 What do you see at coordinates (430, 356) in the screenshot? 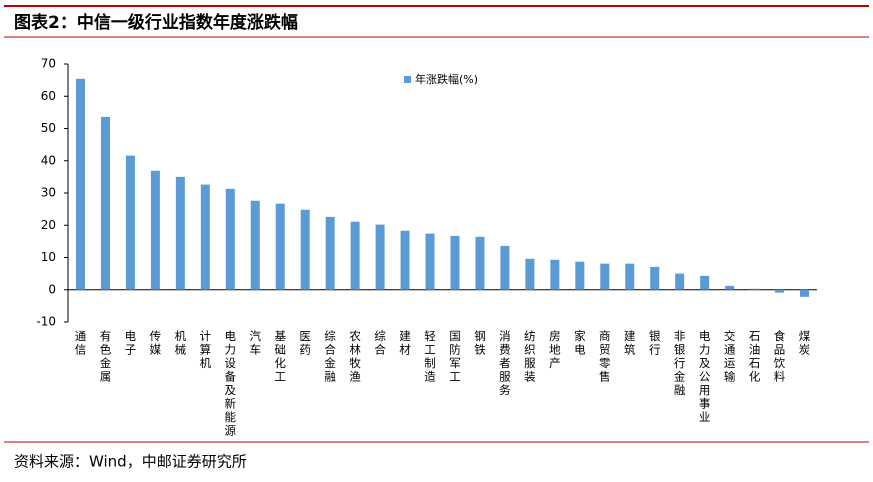
I see `x-tick-label: 轻工制造` at bounding box center [430, 356].